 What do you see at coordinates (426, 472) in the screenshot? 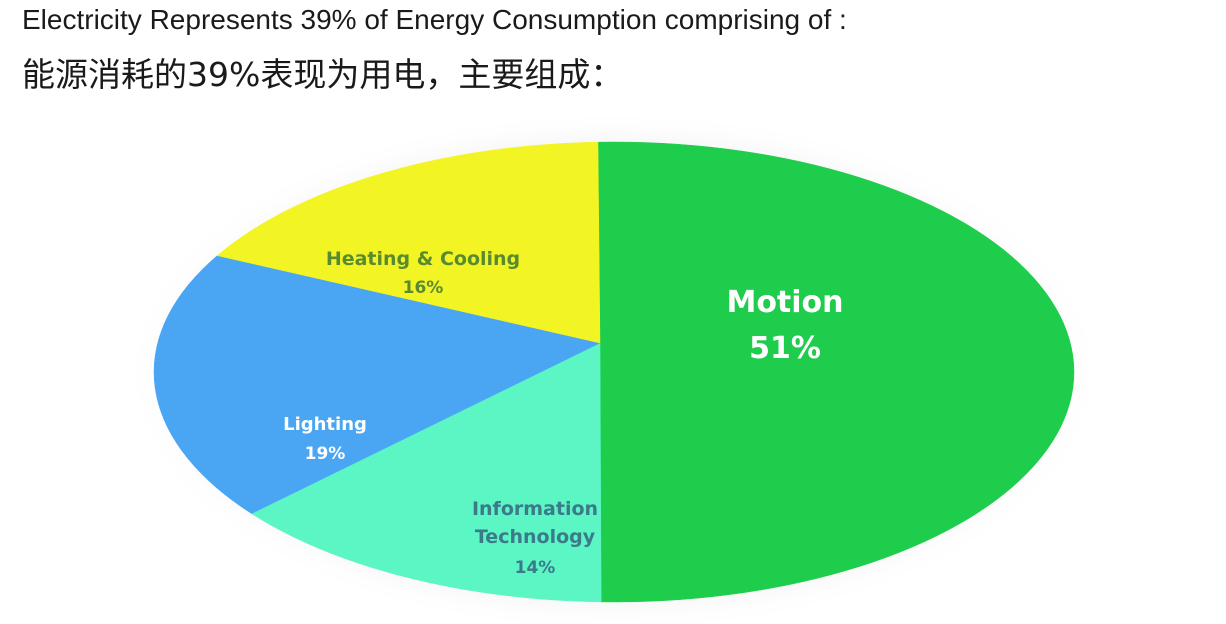
I see `pie-slice-information-technology` at bounding box center [426, 472].